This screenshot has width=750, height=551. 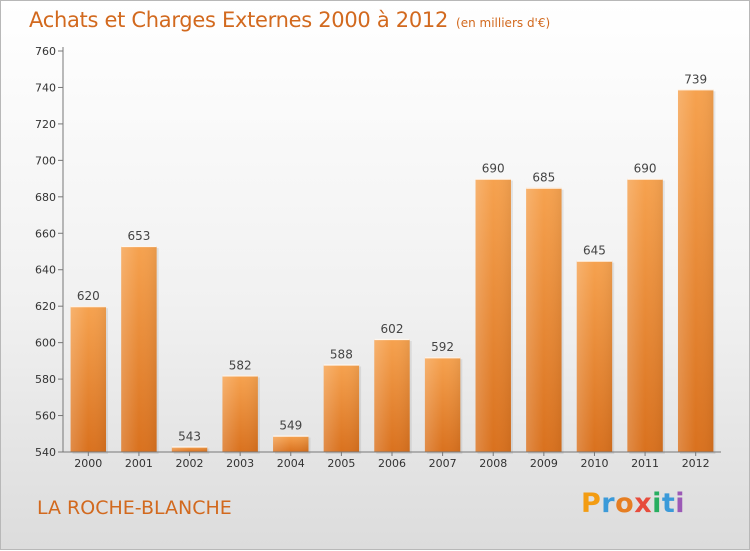 What do you see at coordinates (45, 379) in the screenshot?
I see `y-tick-label: 580` at bounding box center [45, 379].